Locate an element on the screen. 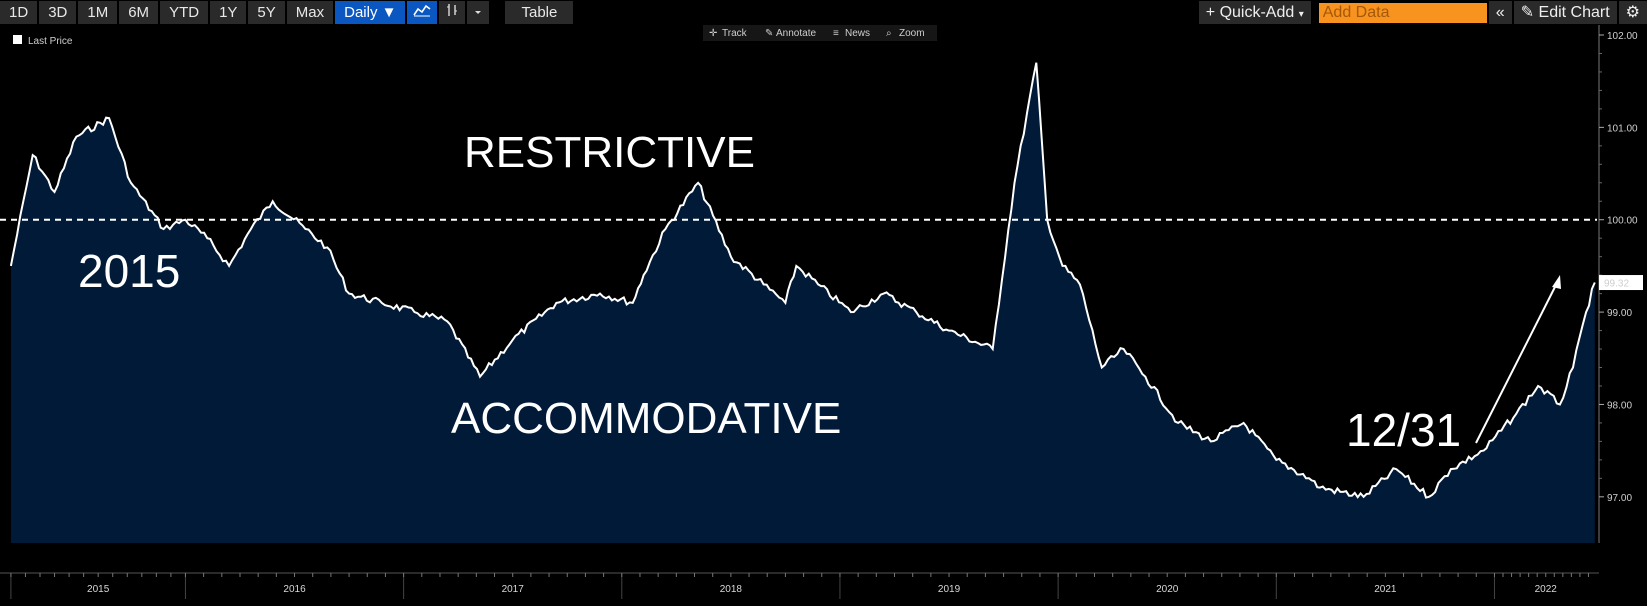 The width and height of the screenshot is (1647, 606). trend-arrow is located at coordinates (1518, 359).